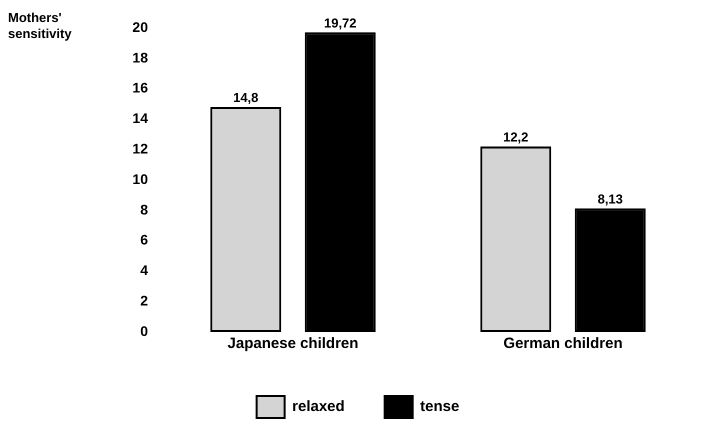  Describe the element at coordinates (144, 270) in the screenshot. I see `y-tick-label: 4` at that location.